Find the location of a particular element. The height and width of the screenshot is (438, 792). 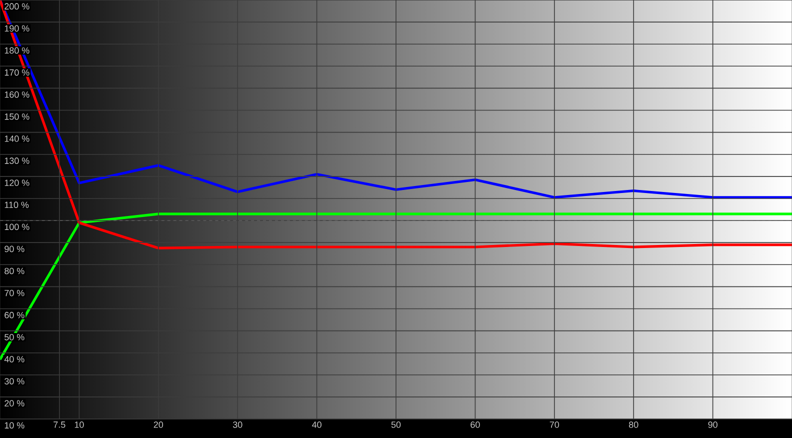

y-tick-label: 160 % is located at coordinates (17, 94).